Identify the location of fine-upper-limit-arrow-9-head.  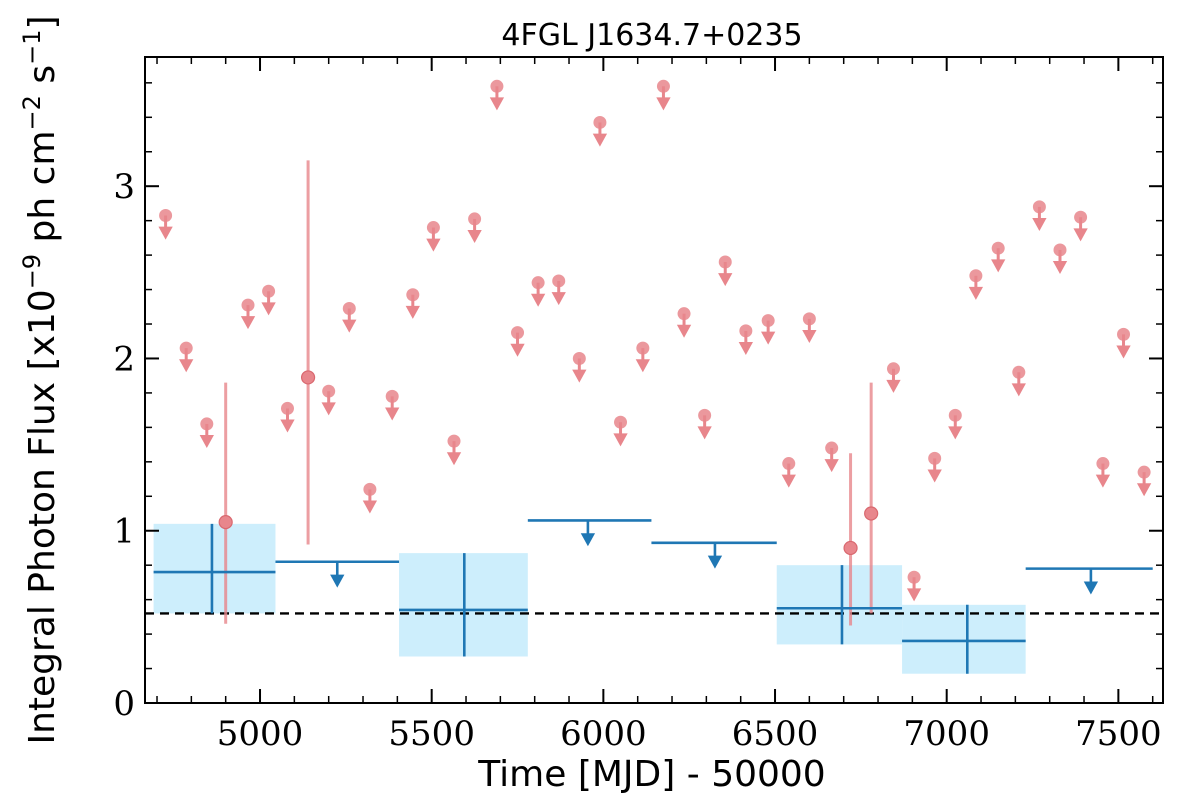
(392, 414).